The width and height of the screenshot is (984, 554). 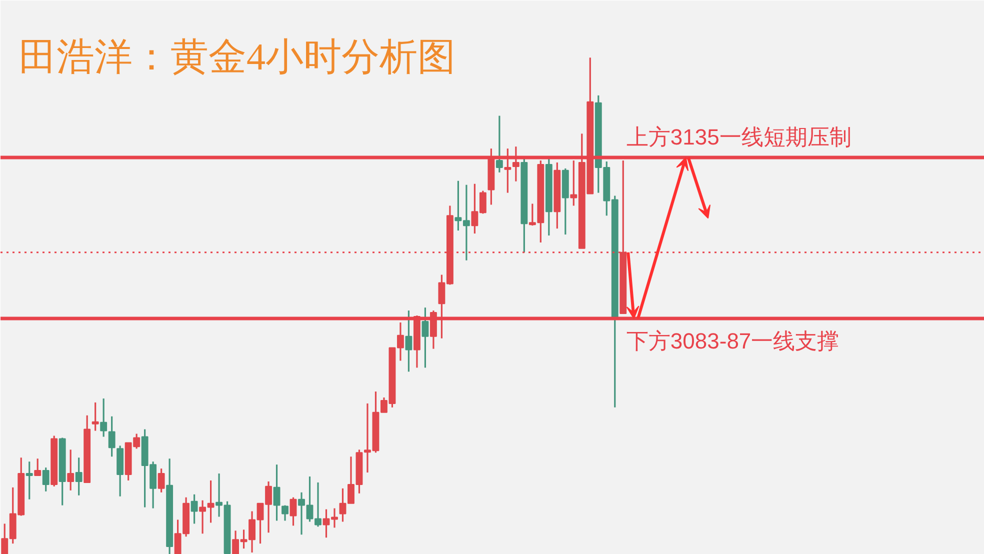 I want to click on chart-title: 田浩洋：黄金4小时分析图, so click(x=237, y=57).